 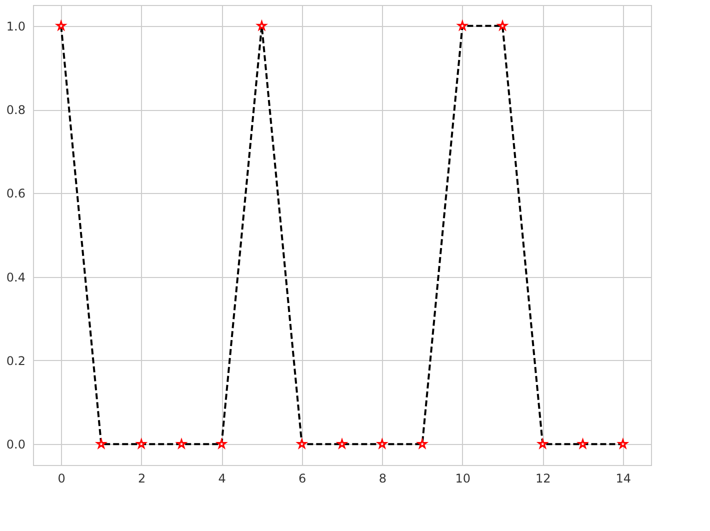 What do you see at coordinates (302, 479) in the screenshot?
I see `x-tick-label: 6` at bounding box center [302, 479].